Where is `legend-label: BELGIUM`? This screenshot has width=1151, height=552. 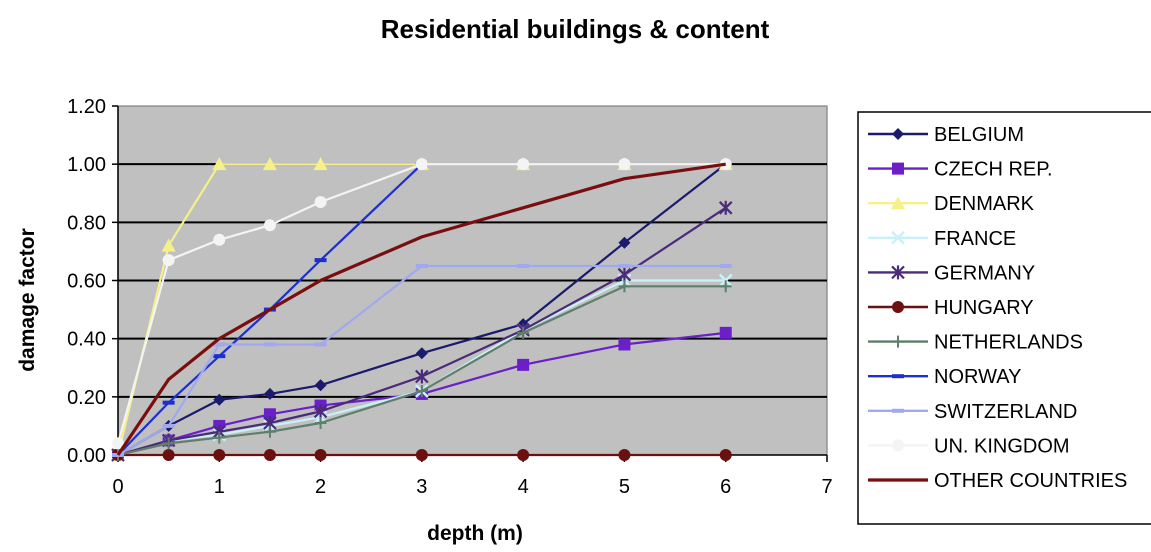
legend-label: BELGIUM is located at coordinates (979, 135).